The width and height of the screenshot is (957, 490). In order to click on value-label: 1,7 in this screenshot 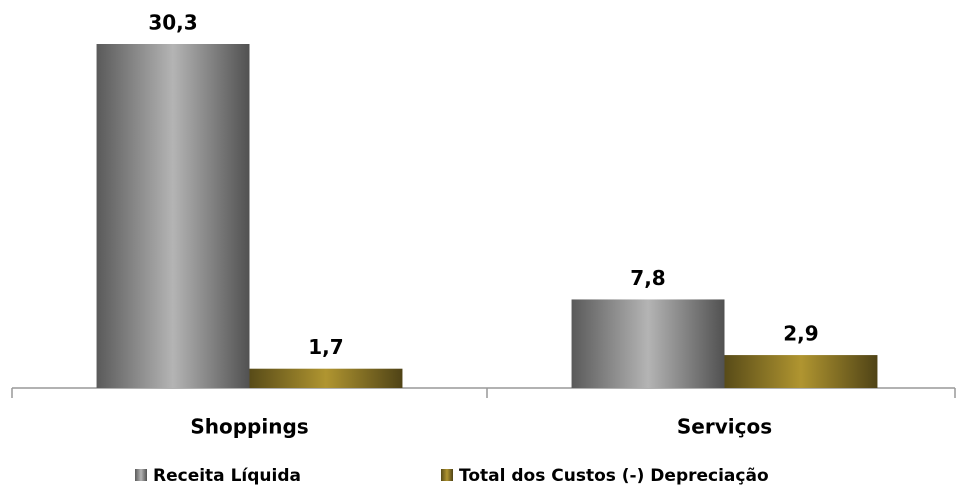, I will do `click(325, 347)`.